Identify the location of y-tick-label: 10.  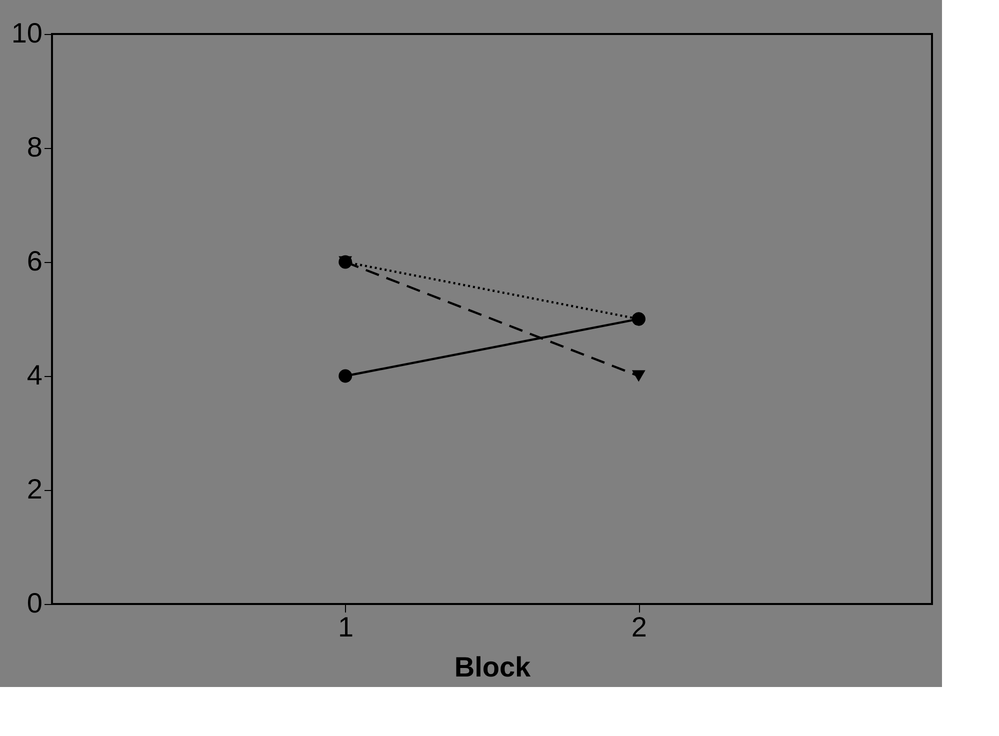
(26, 33).